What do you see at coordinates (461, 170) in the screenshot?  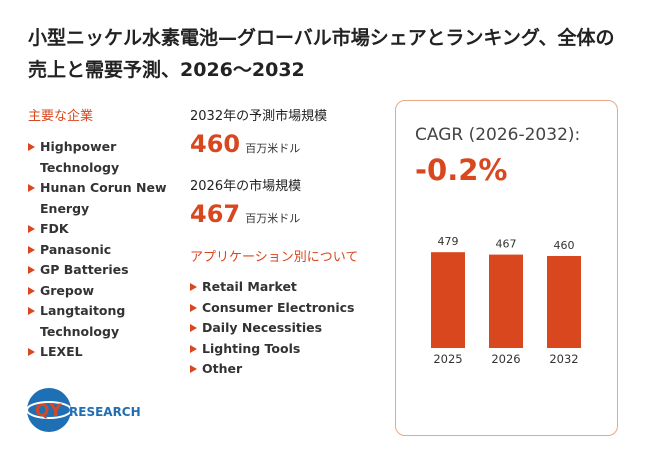 I see `chart-subtitle: -0.2%` at bounding box center [461, 170].